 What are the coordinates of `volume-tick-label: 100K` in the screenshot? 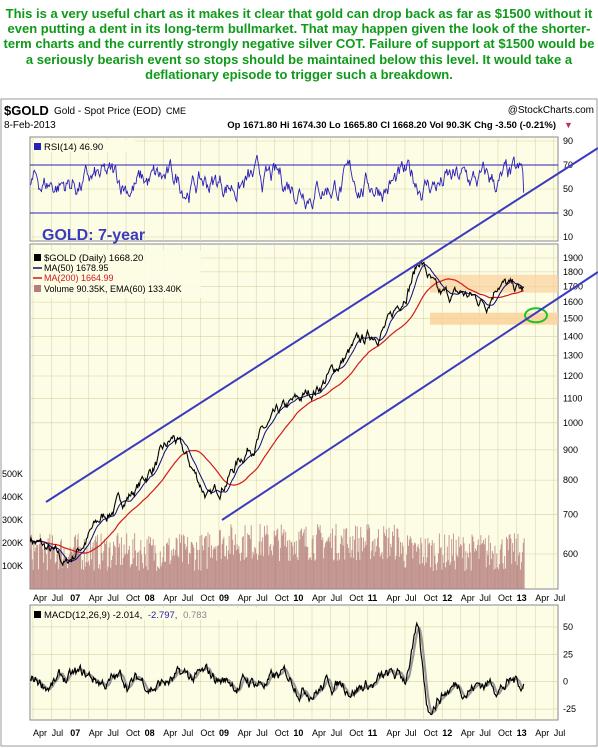 It's located at (12, 566).